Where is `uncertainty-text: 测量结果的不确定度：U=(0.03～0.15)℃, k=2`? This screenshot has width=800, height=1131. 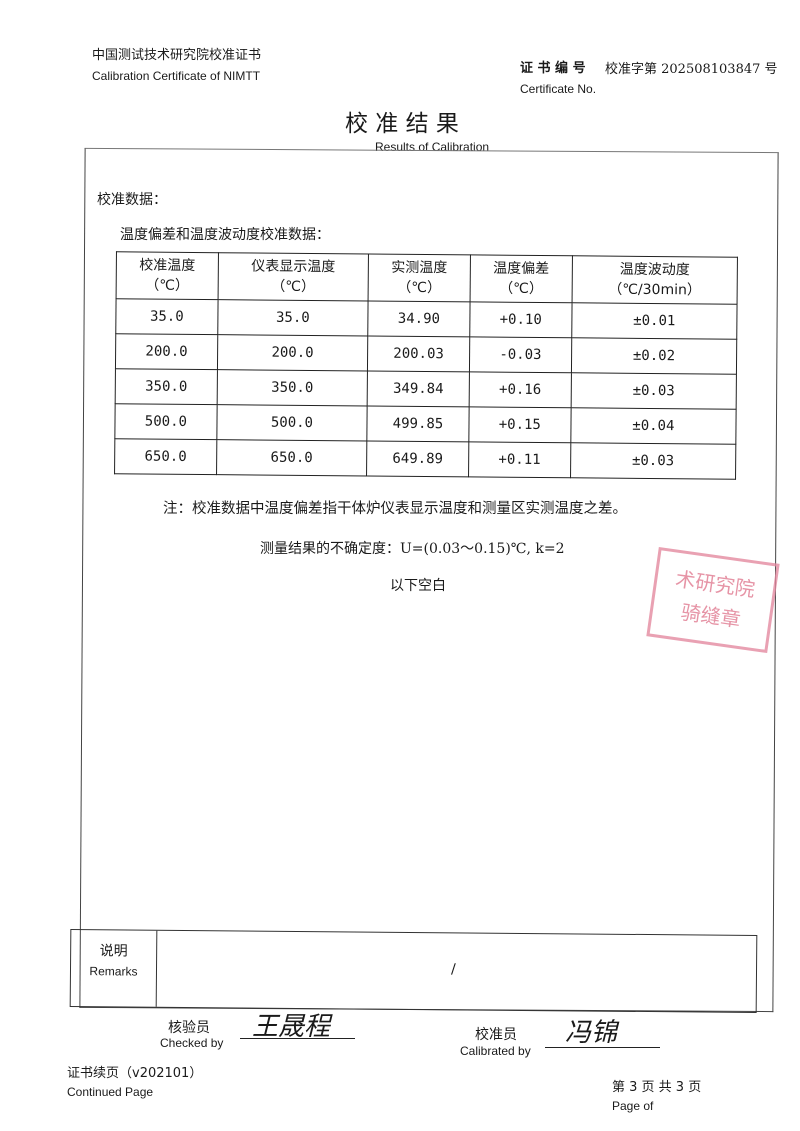
uncertainty-text: 测量结果的不确定度：U=(0.03～0.15)℃, k=2 is located at coordinates (412, 549).